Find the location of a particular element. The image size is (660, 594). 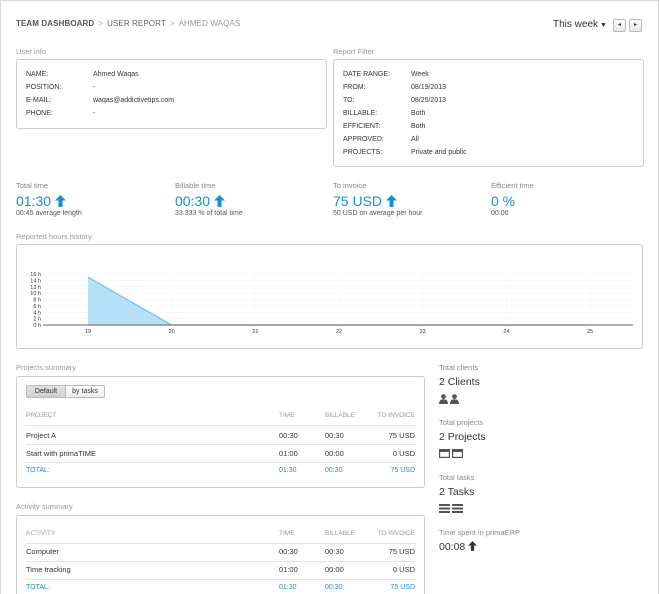

user-info-key: PHONE: is located at coordinates (39, 113).